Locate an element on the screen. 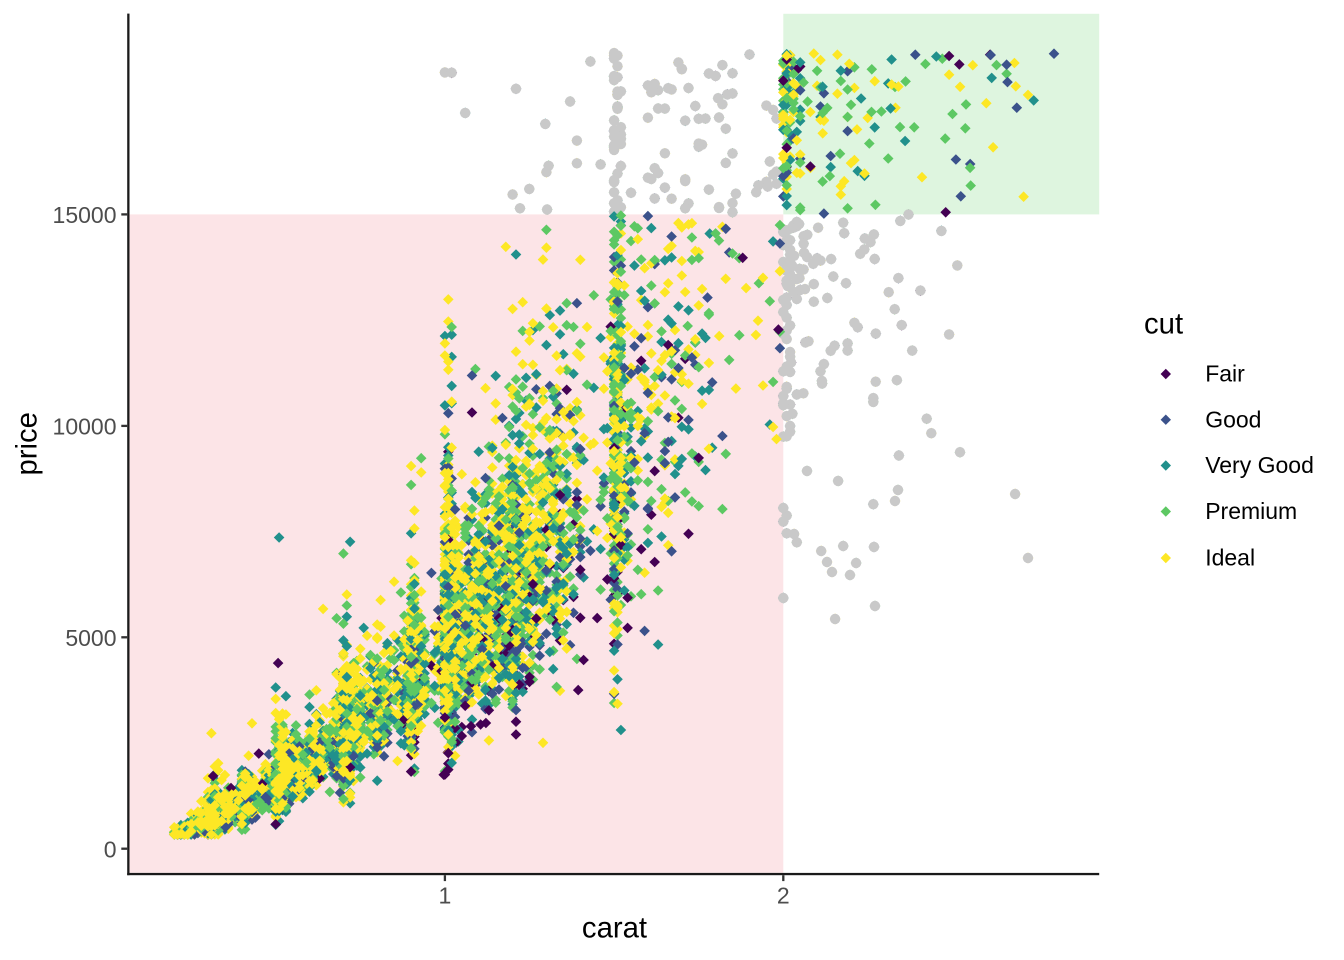 This screenshot has height=960, width=1344. svg-text: carat is located at coordinates (614, 928).